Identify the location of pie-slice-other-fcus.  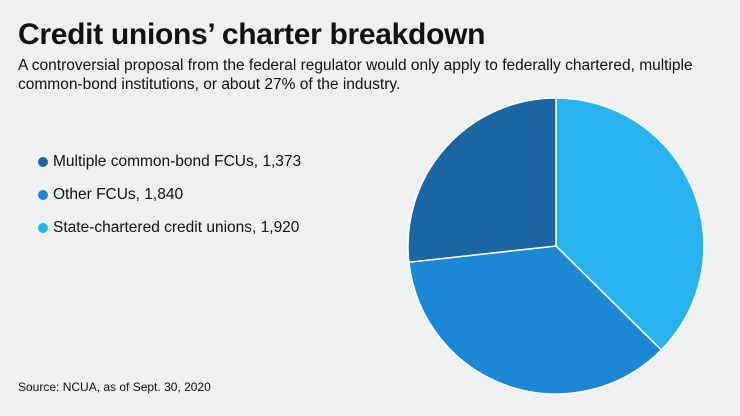
(535, 320).